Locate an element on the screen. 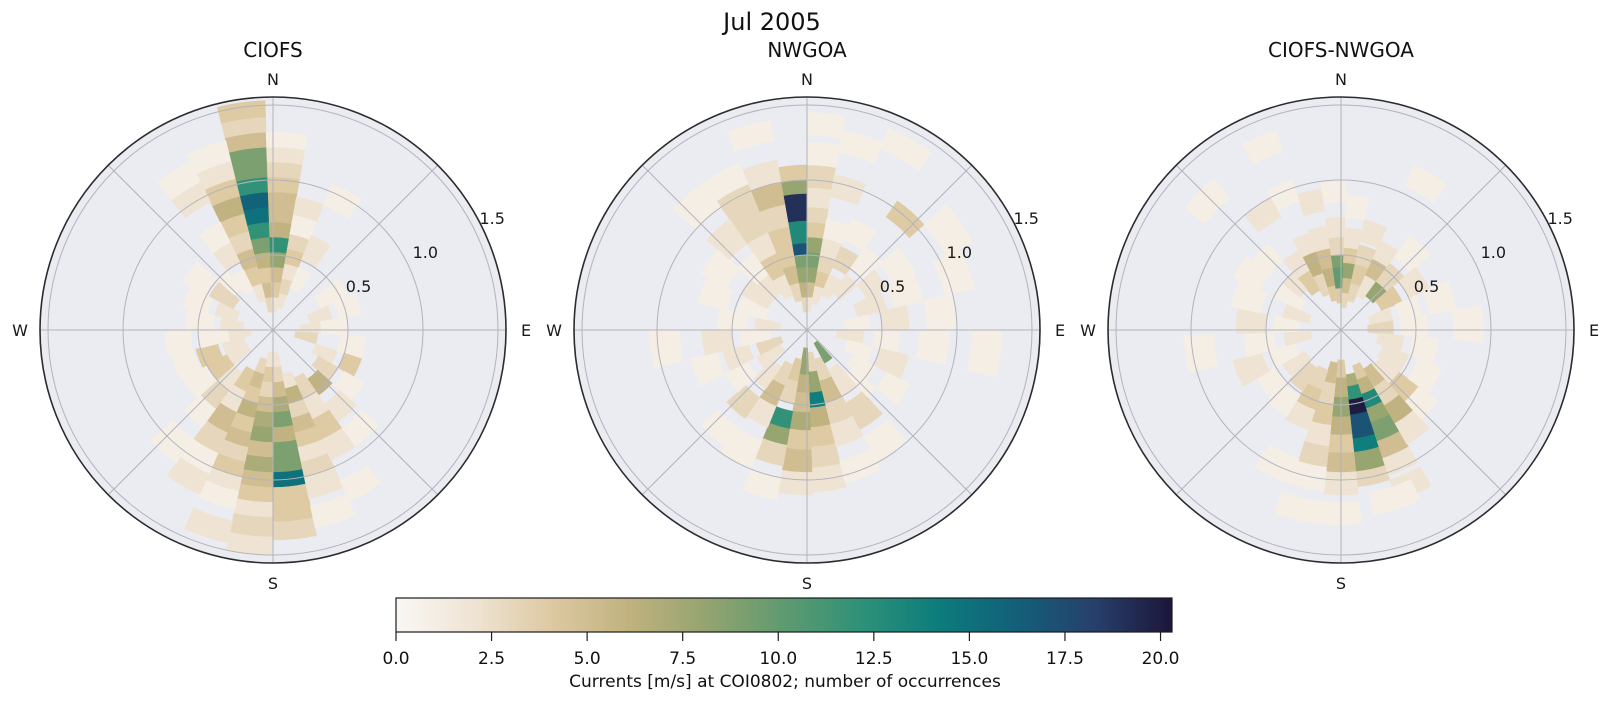 The height and width of the screenshot is (724, 1611). colorbar: 0.0 2.5 5.0 7.5 10.0 12.5 15.0 17.5 20.0 is located at coordinates (781, 633).